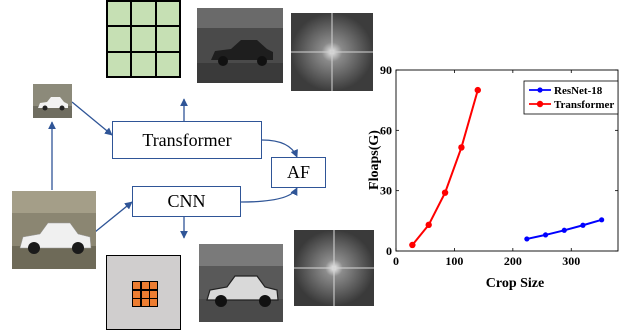 This screenshot has height=335, width=639. What do you see at coordinates (515, 283) in the screenshot?
I see `x-axis-label: Crop Size` at bounding box center [515, 283].